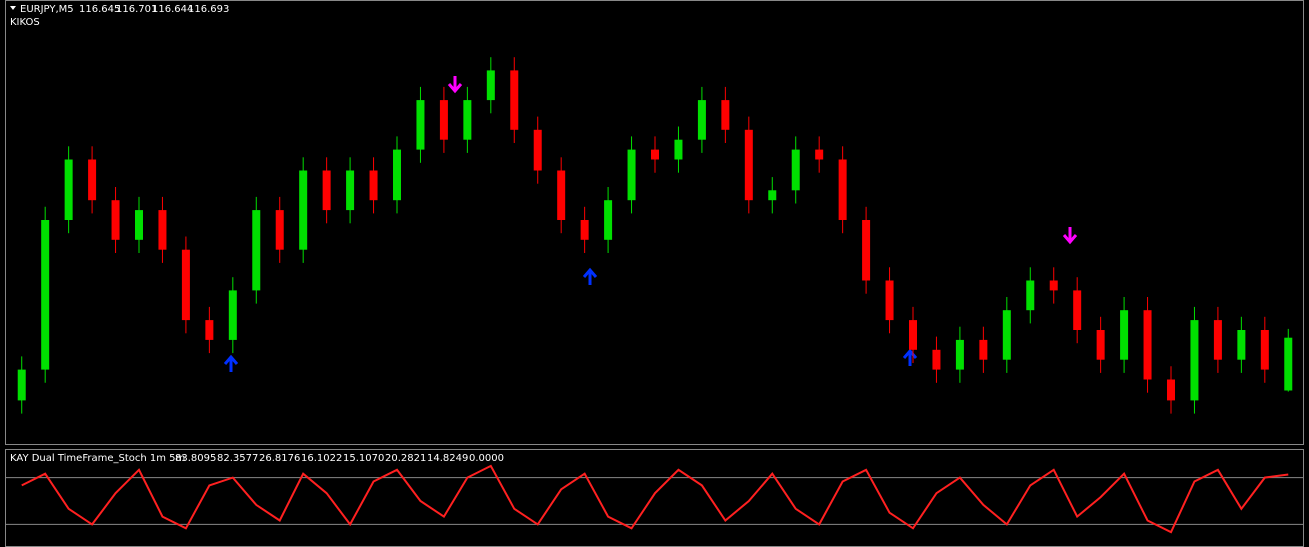 The height and width of the screenshot is (547, 1309). I want to click on menu-triangle, so click(13, 8).